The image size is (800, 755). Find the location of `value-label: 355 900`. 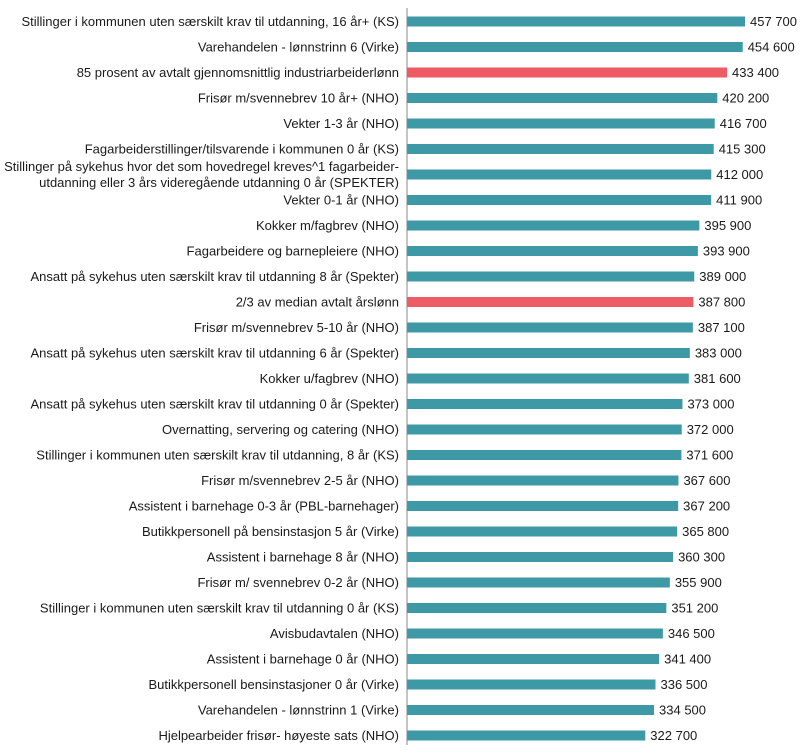

value-label: 355 900 is located at coordinates (698, 582).